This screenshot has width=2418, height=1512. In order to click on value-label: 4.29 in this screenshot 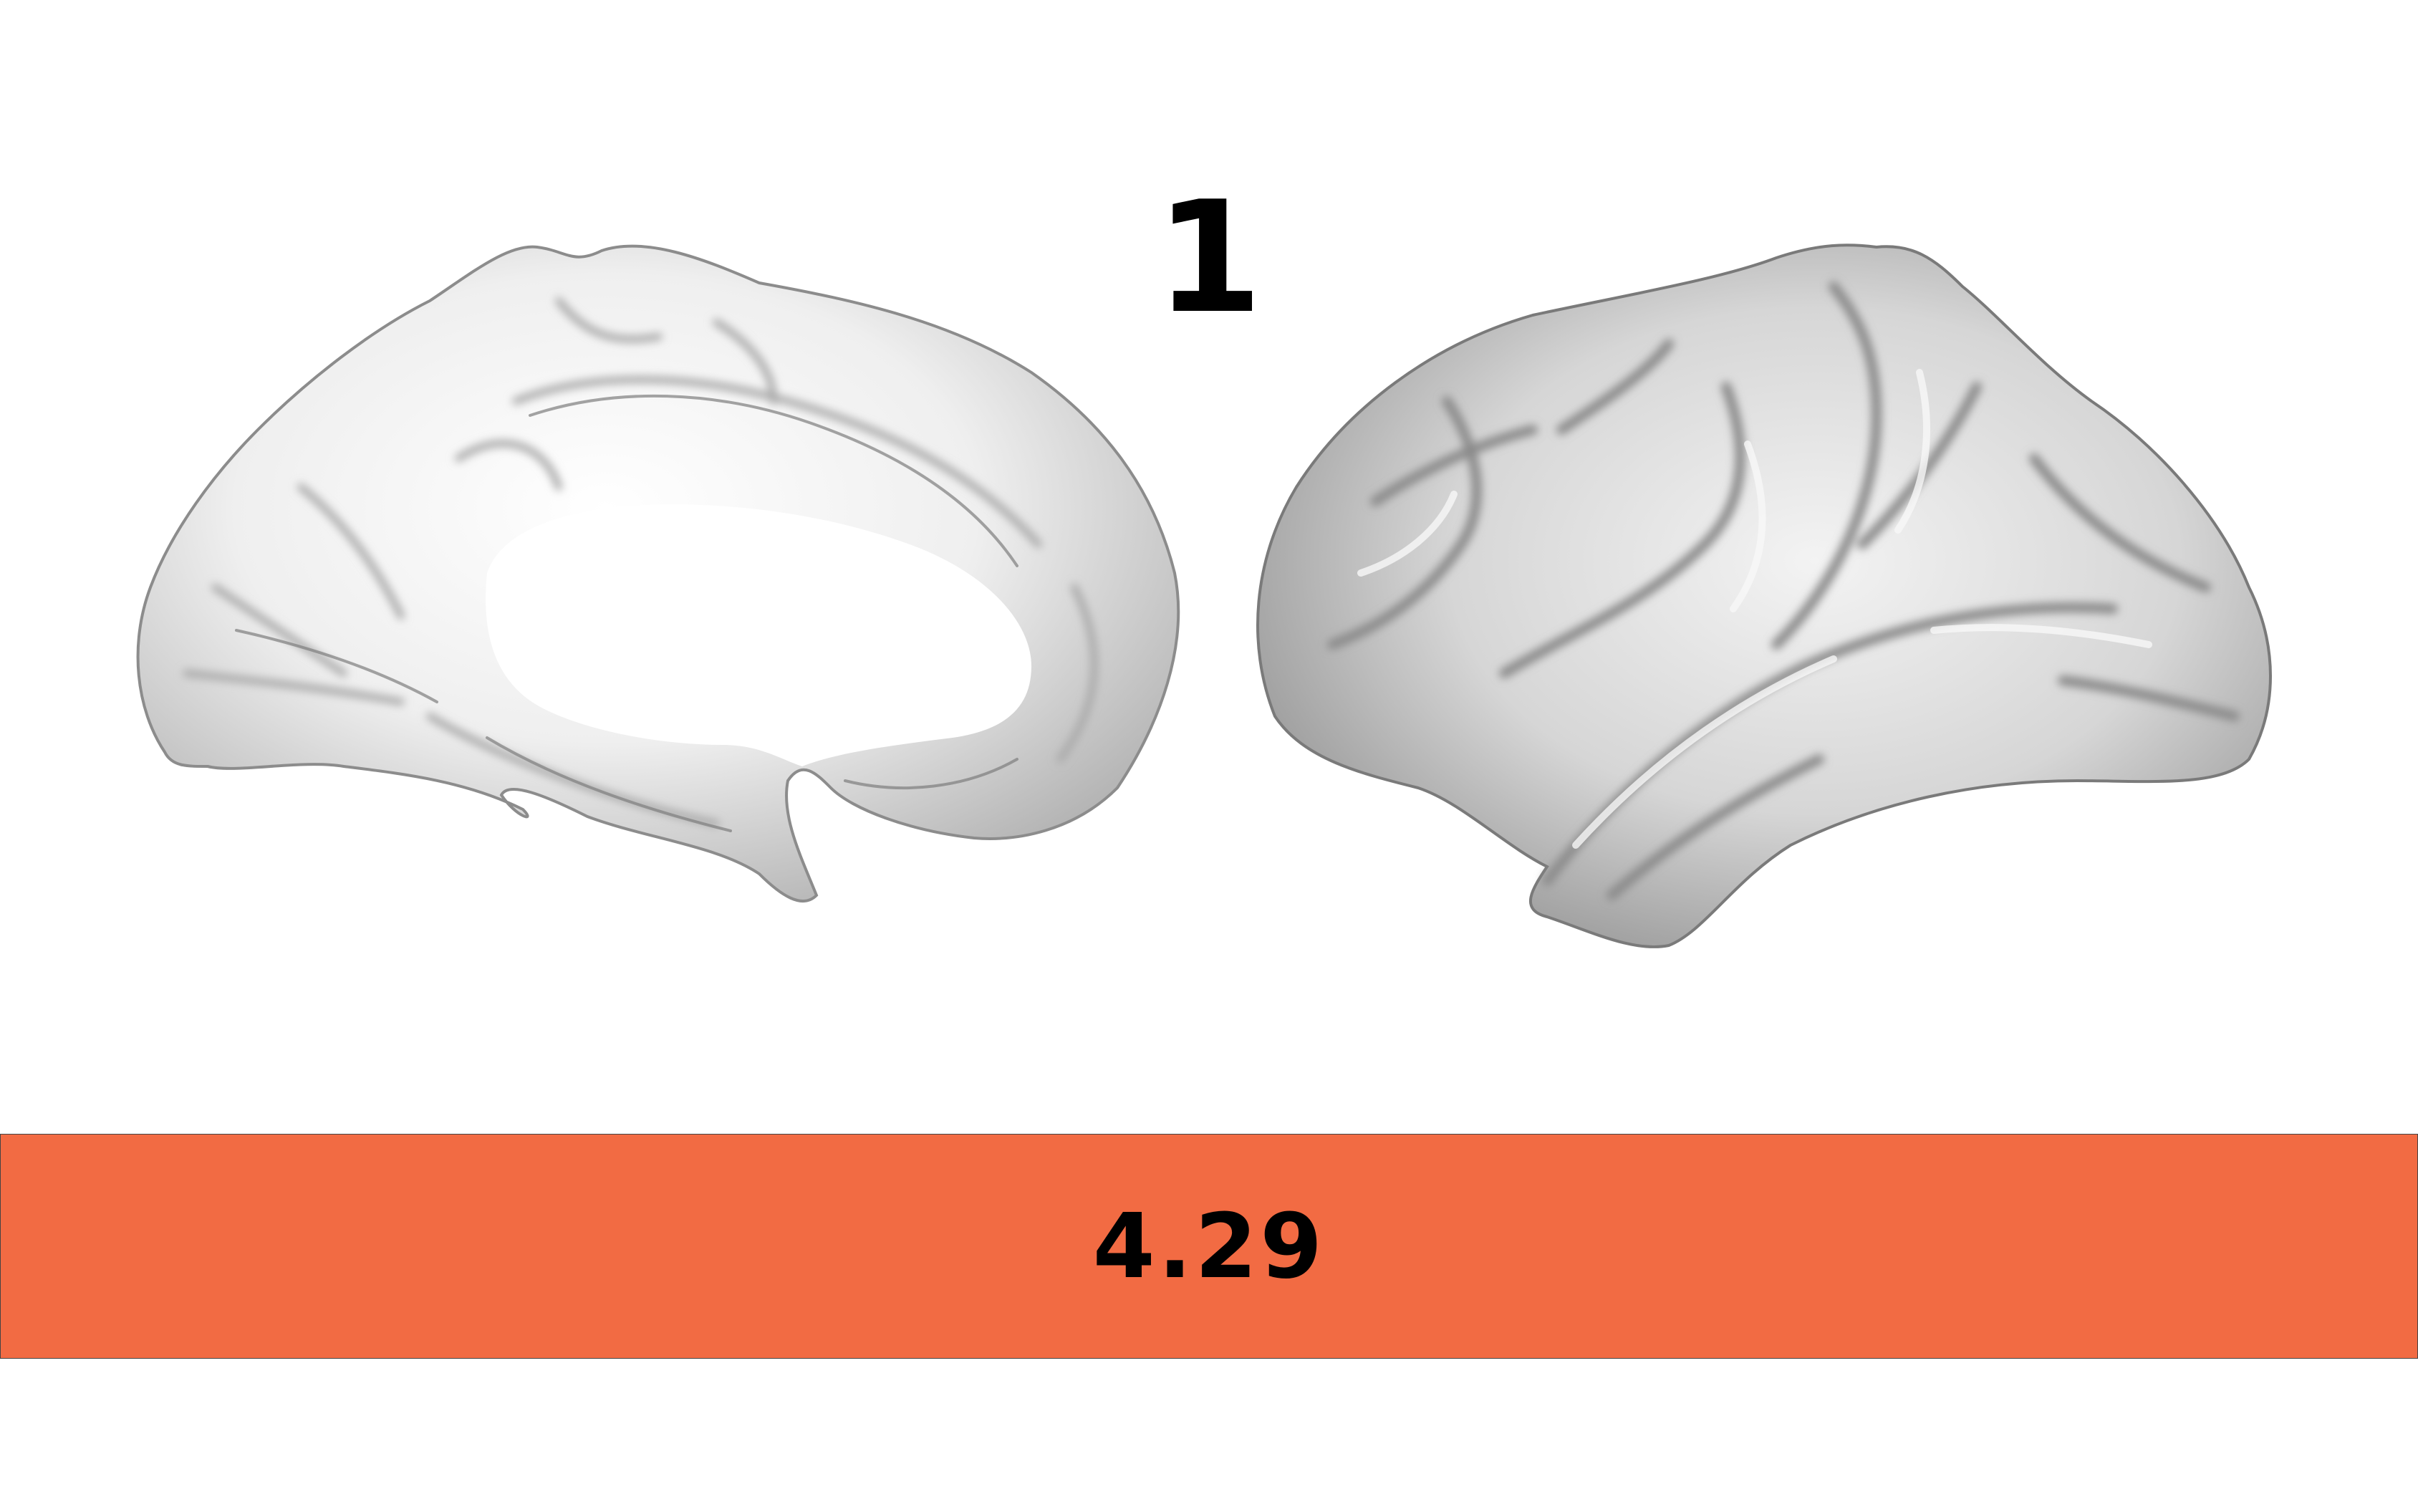, I will do `click(1209, 1246)`.